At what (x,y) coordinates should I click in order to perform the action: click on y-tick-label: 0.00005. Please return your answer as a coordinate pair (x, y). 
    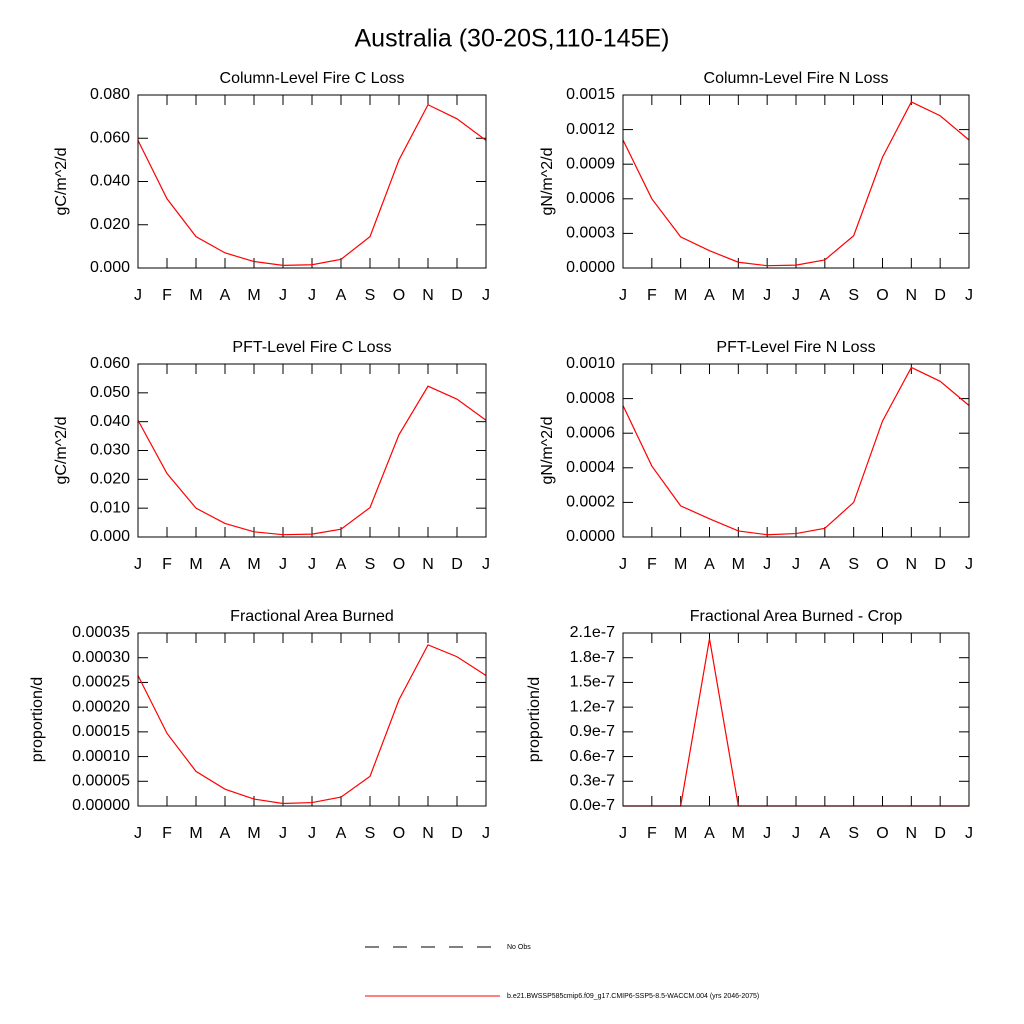
    Looking at the image, I should click on (101, 781).